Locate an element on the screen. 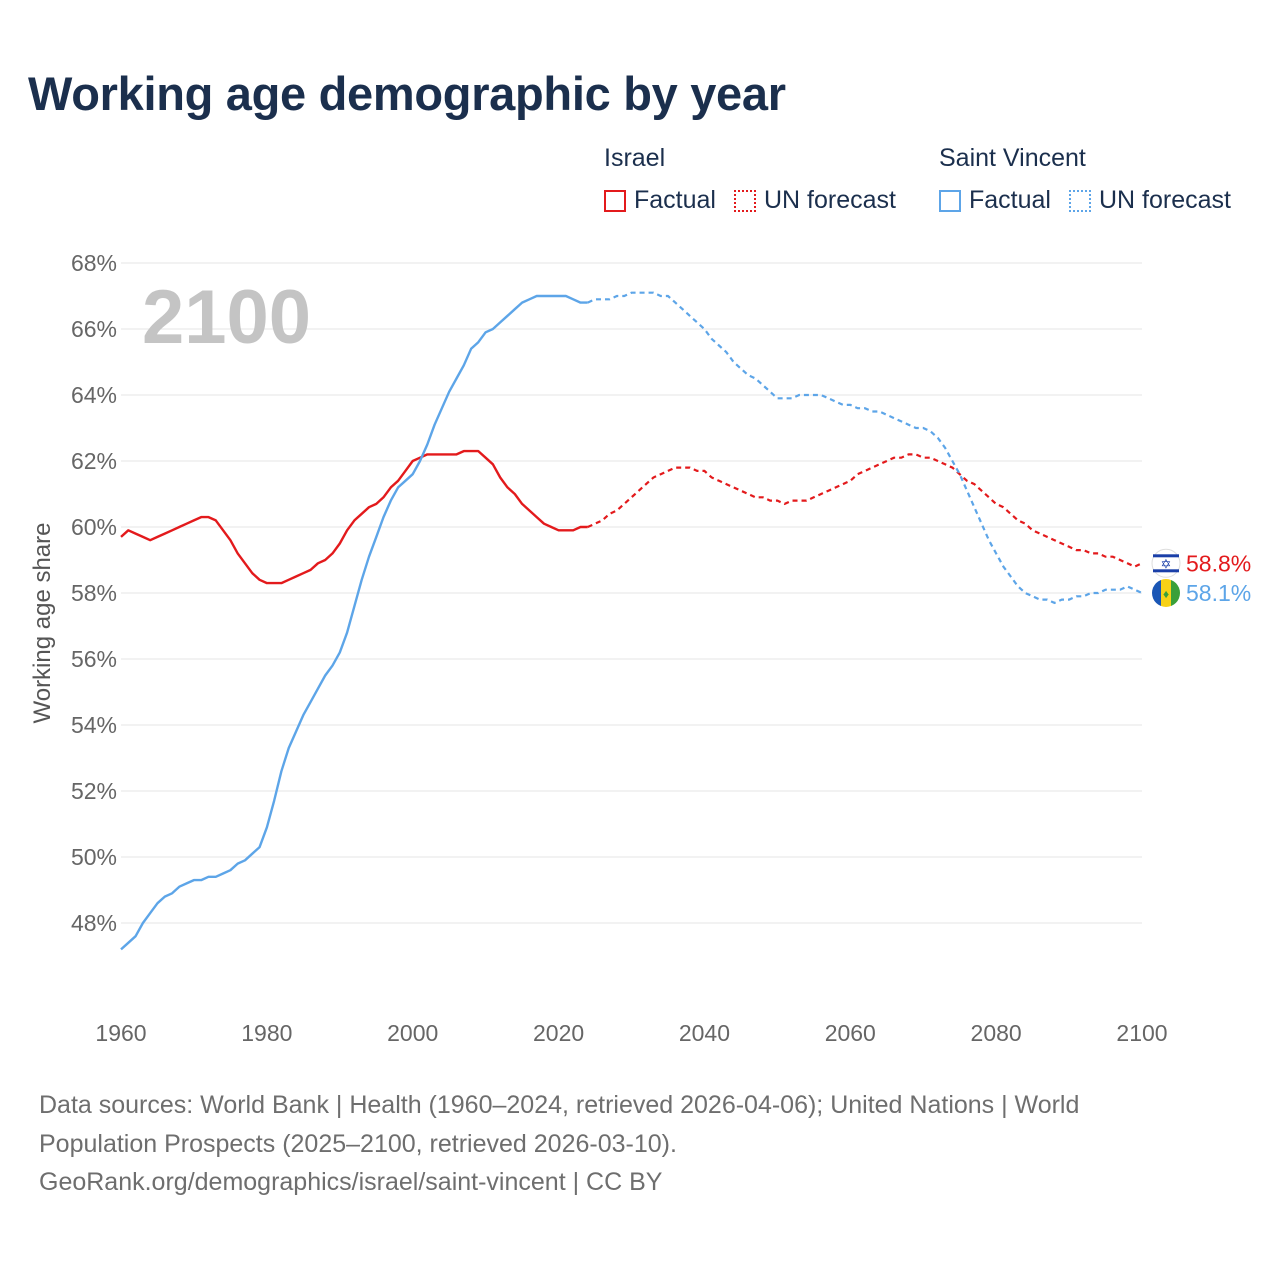  y-tick-label: 62% is located at coordinates (94, 461).